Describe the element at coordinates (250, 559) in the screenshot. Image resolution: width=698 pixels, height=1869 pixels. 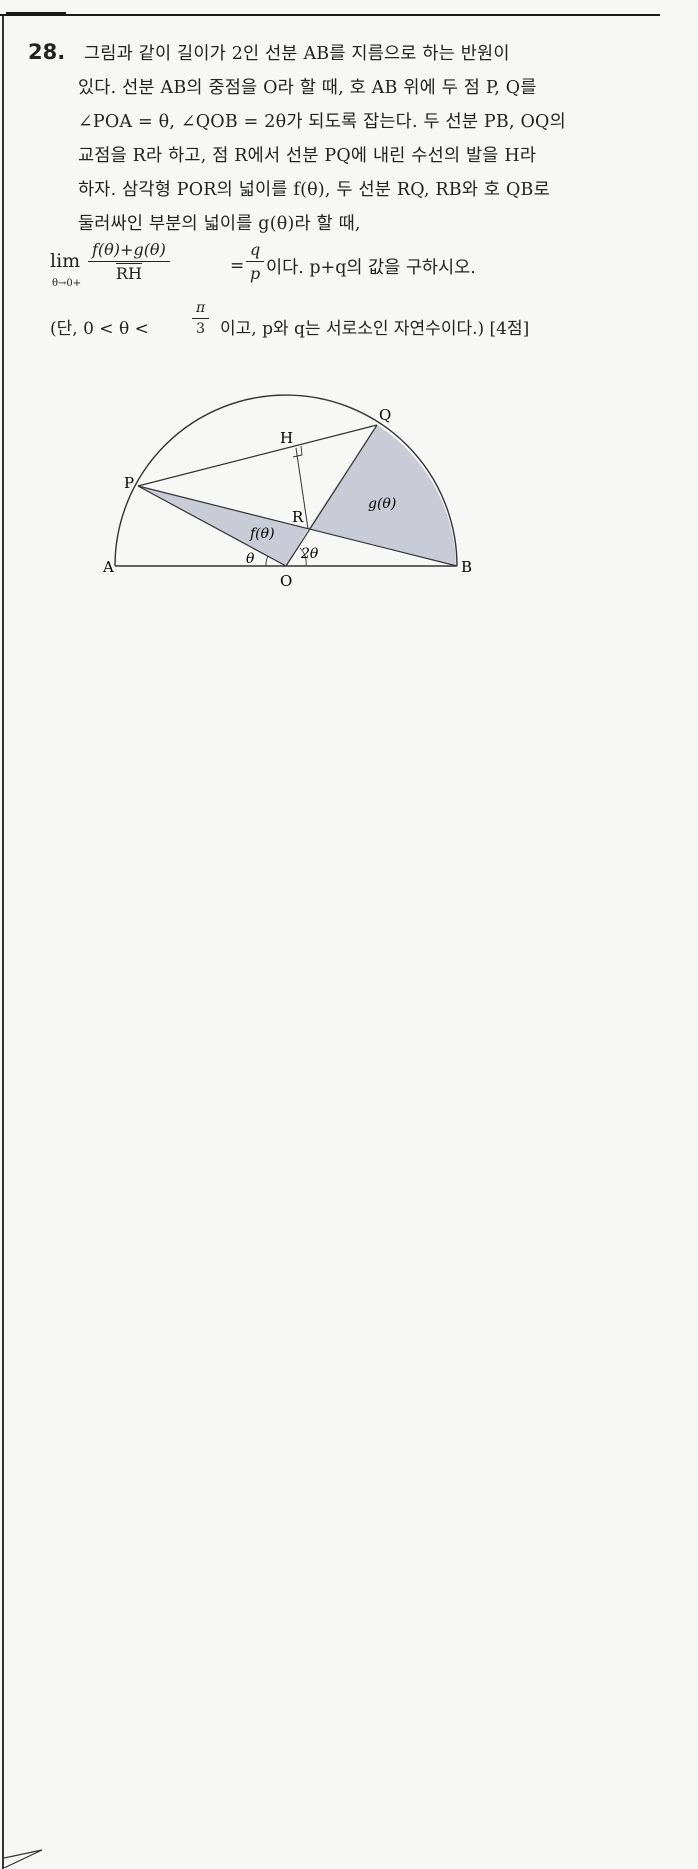
I see `label-theta: θ` at that location.